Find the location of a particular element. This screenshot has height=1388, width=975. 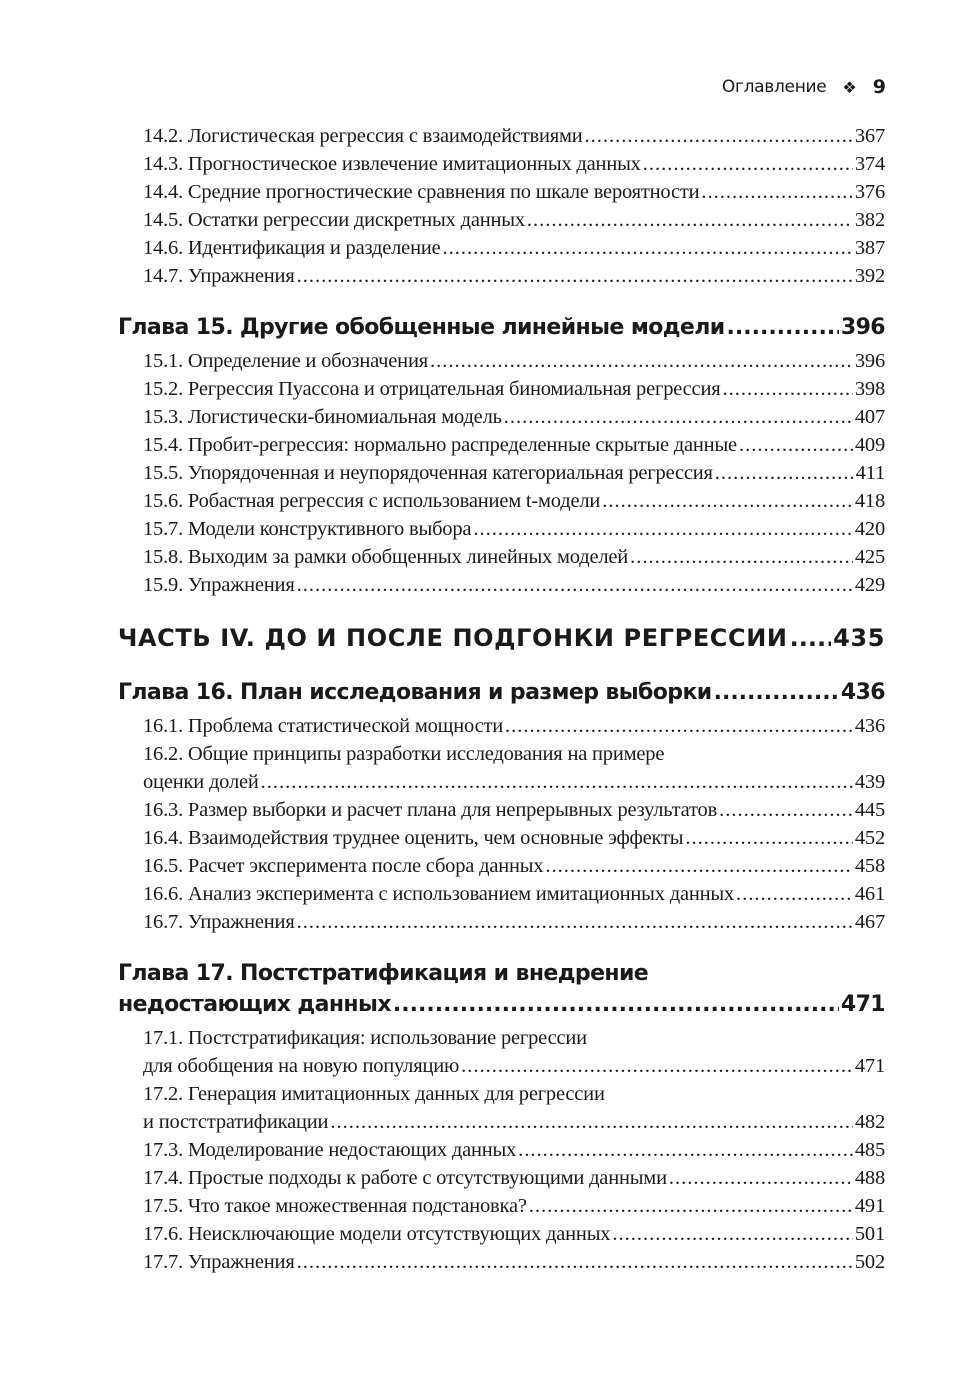

toc-entry: 14.7. Упражнения 392 is located at coordinates (501, 276).